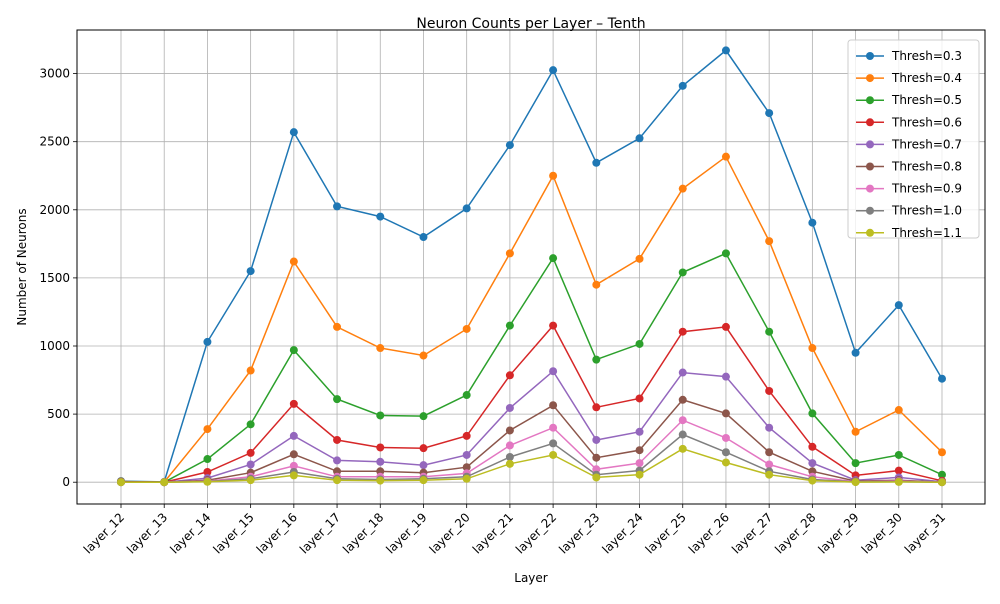 The width and height of the screenshot is (1000, 604). What do you see at coordinates (926, 56) in the screenshot?
I see `legend-label: Thresh=0.3` at bounding box center [926, 56].